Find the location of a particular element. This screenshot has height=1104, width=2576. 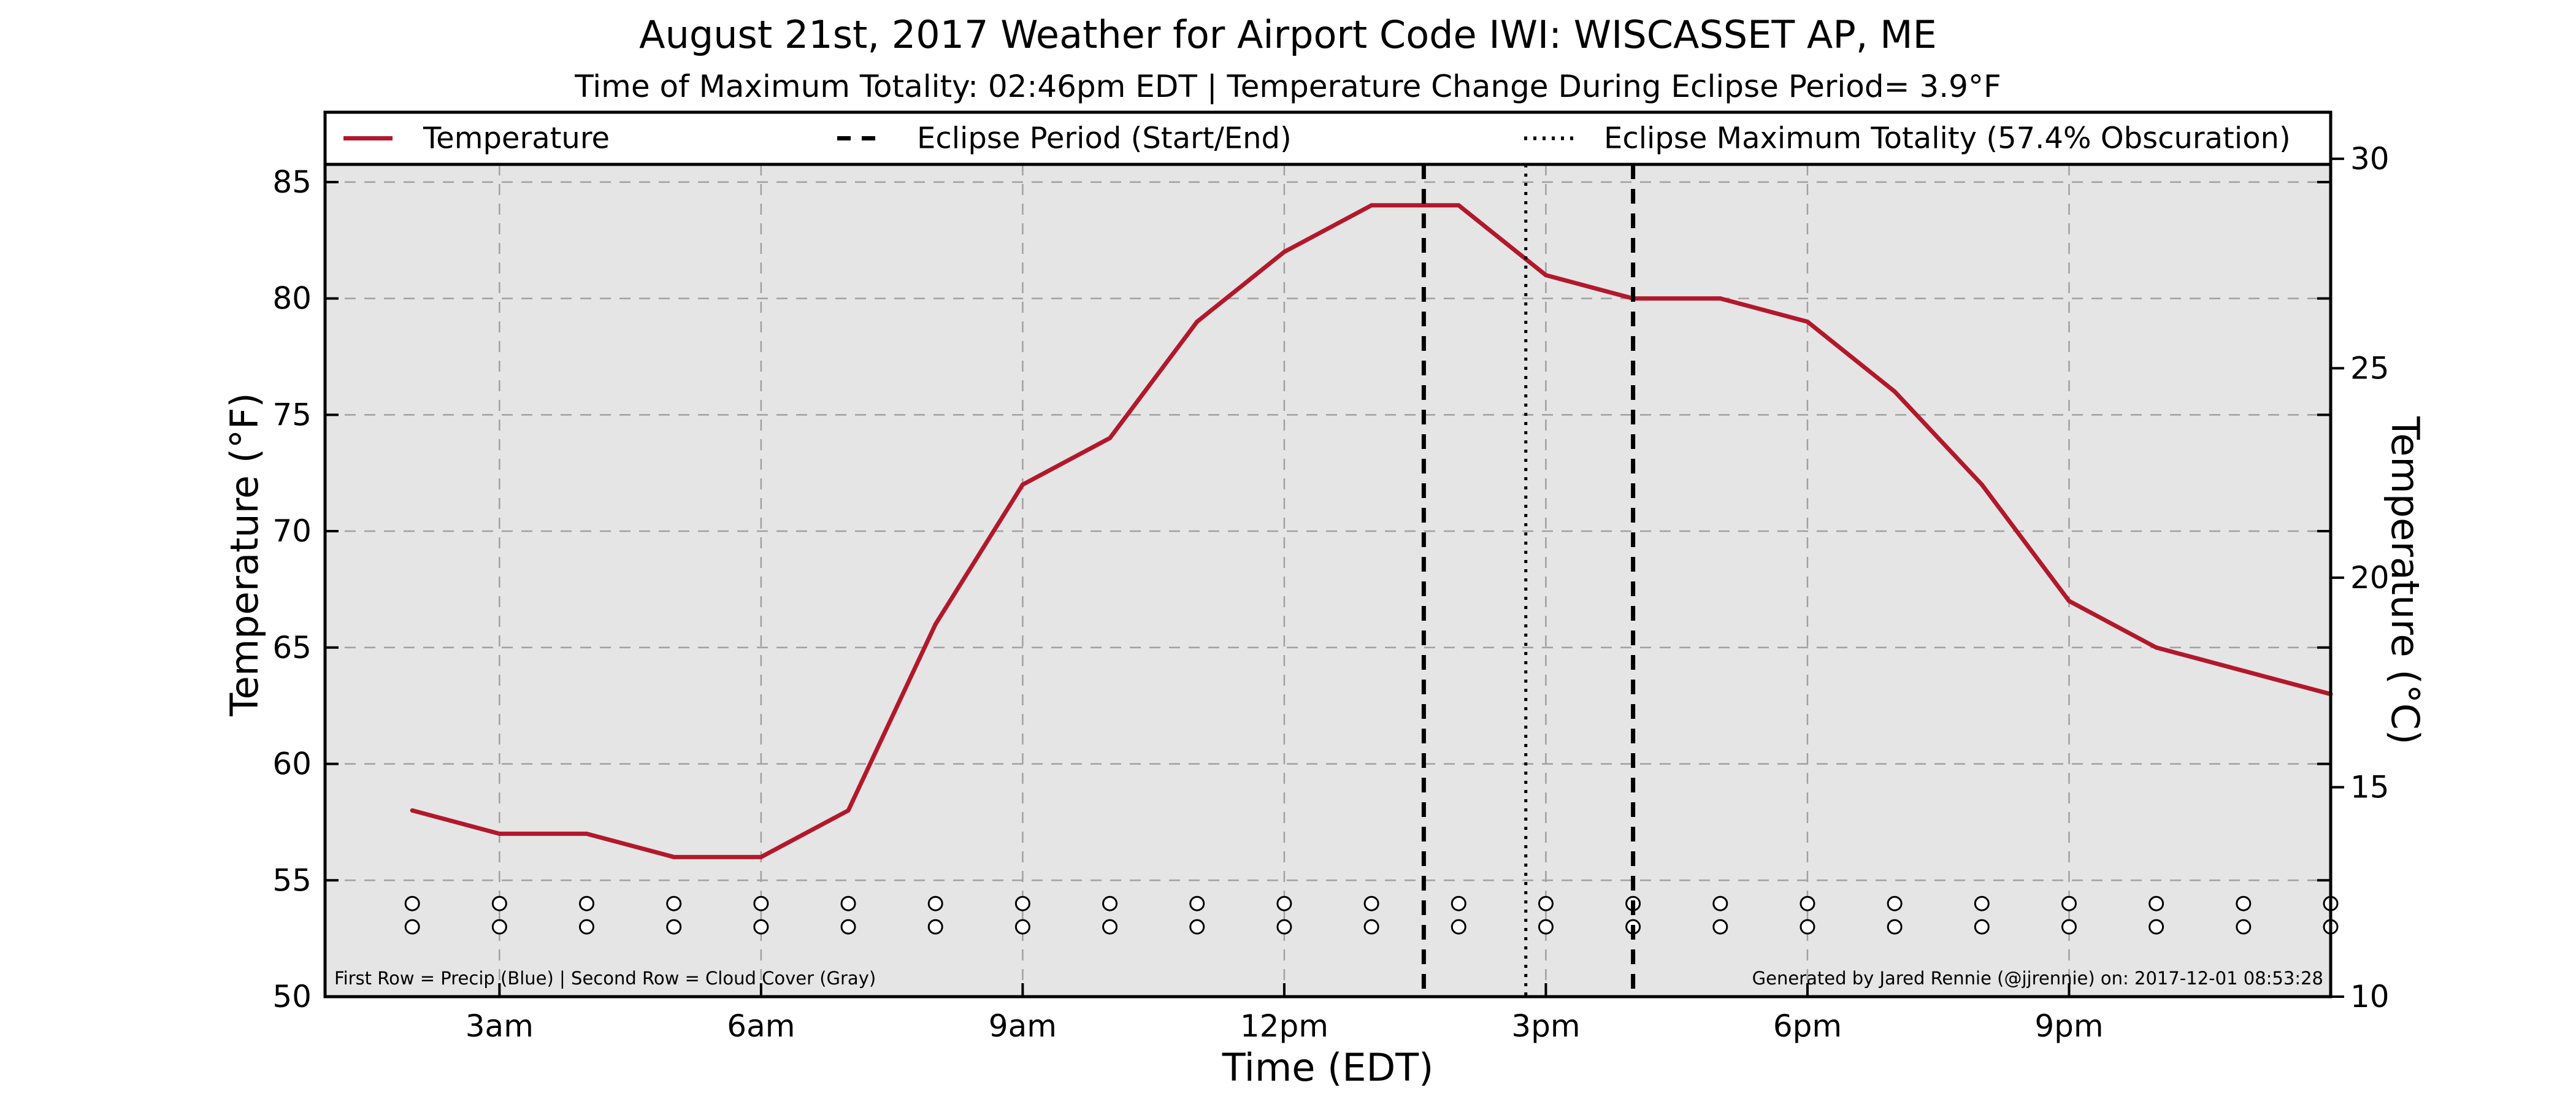

y-right-tick-label: 20 is located at coordinates (2370, 578).